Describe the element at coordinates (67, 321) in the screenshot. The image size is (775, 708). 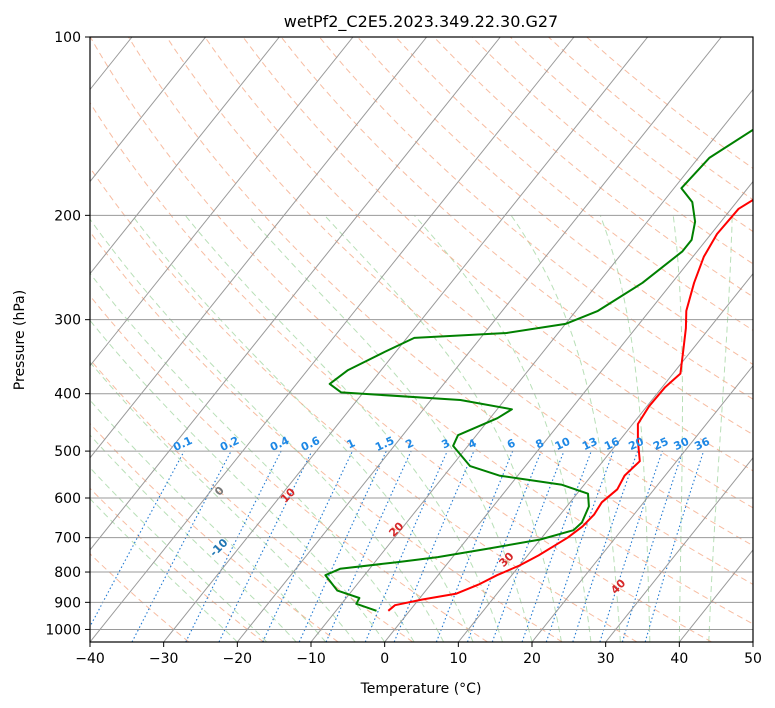
I see `y-tick-label: 300` at that location.